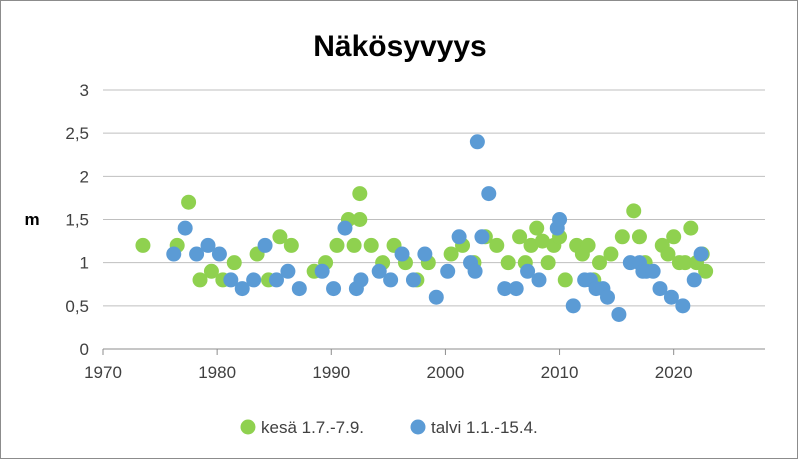 The height and width of the screenshot is (461, 800). Describe the element at coordinates (103, 372) in the screenshot. I see `x-tick-label: 1970` at that location.